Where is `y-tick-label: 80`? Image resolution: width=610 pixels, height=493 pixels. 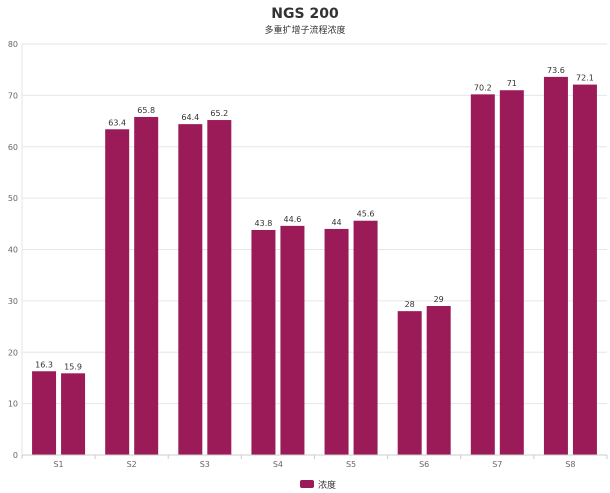
y-tick-label: 80 is located at coordinates (13, 44).